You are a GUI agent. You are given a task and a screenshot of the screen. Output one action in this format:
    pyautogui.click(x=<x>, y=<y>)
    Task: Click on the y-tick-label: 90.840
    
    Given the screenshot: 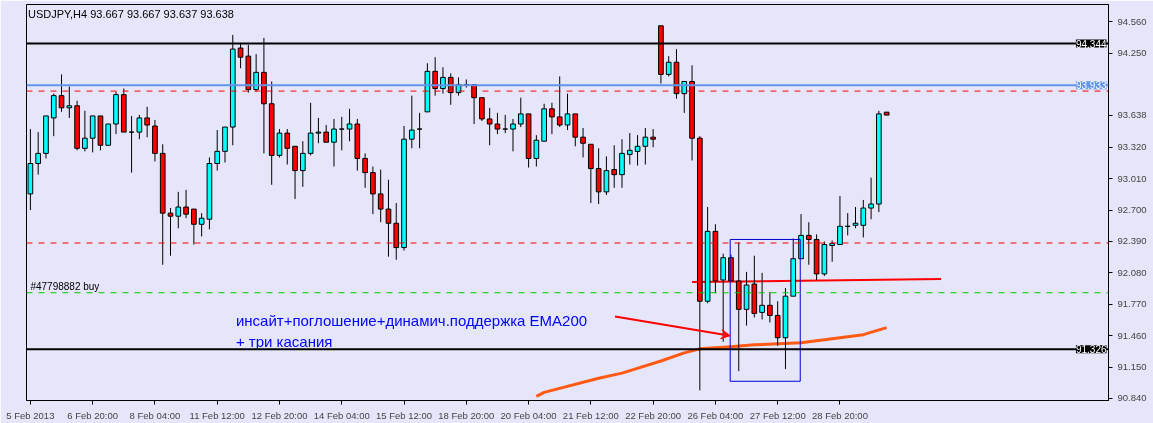 What is the action you would take?
    pyautogui.click(x=1132, y=398)
    